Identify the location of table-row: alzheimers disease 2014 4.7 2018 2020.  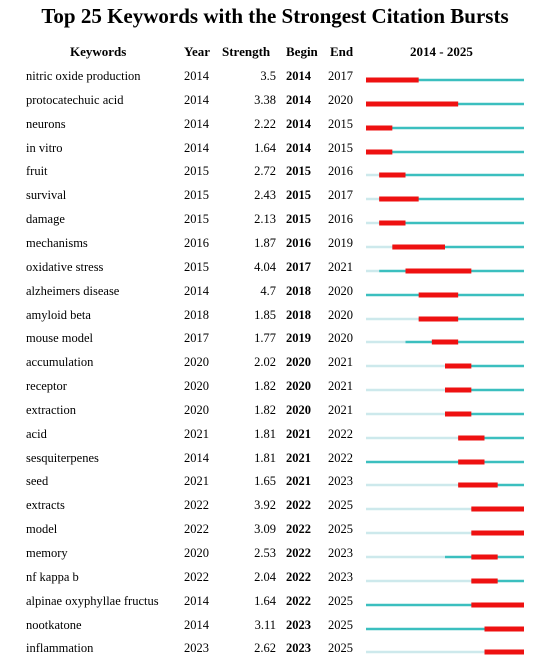
(275, 293).